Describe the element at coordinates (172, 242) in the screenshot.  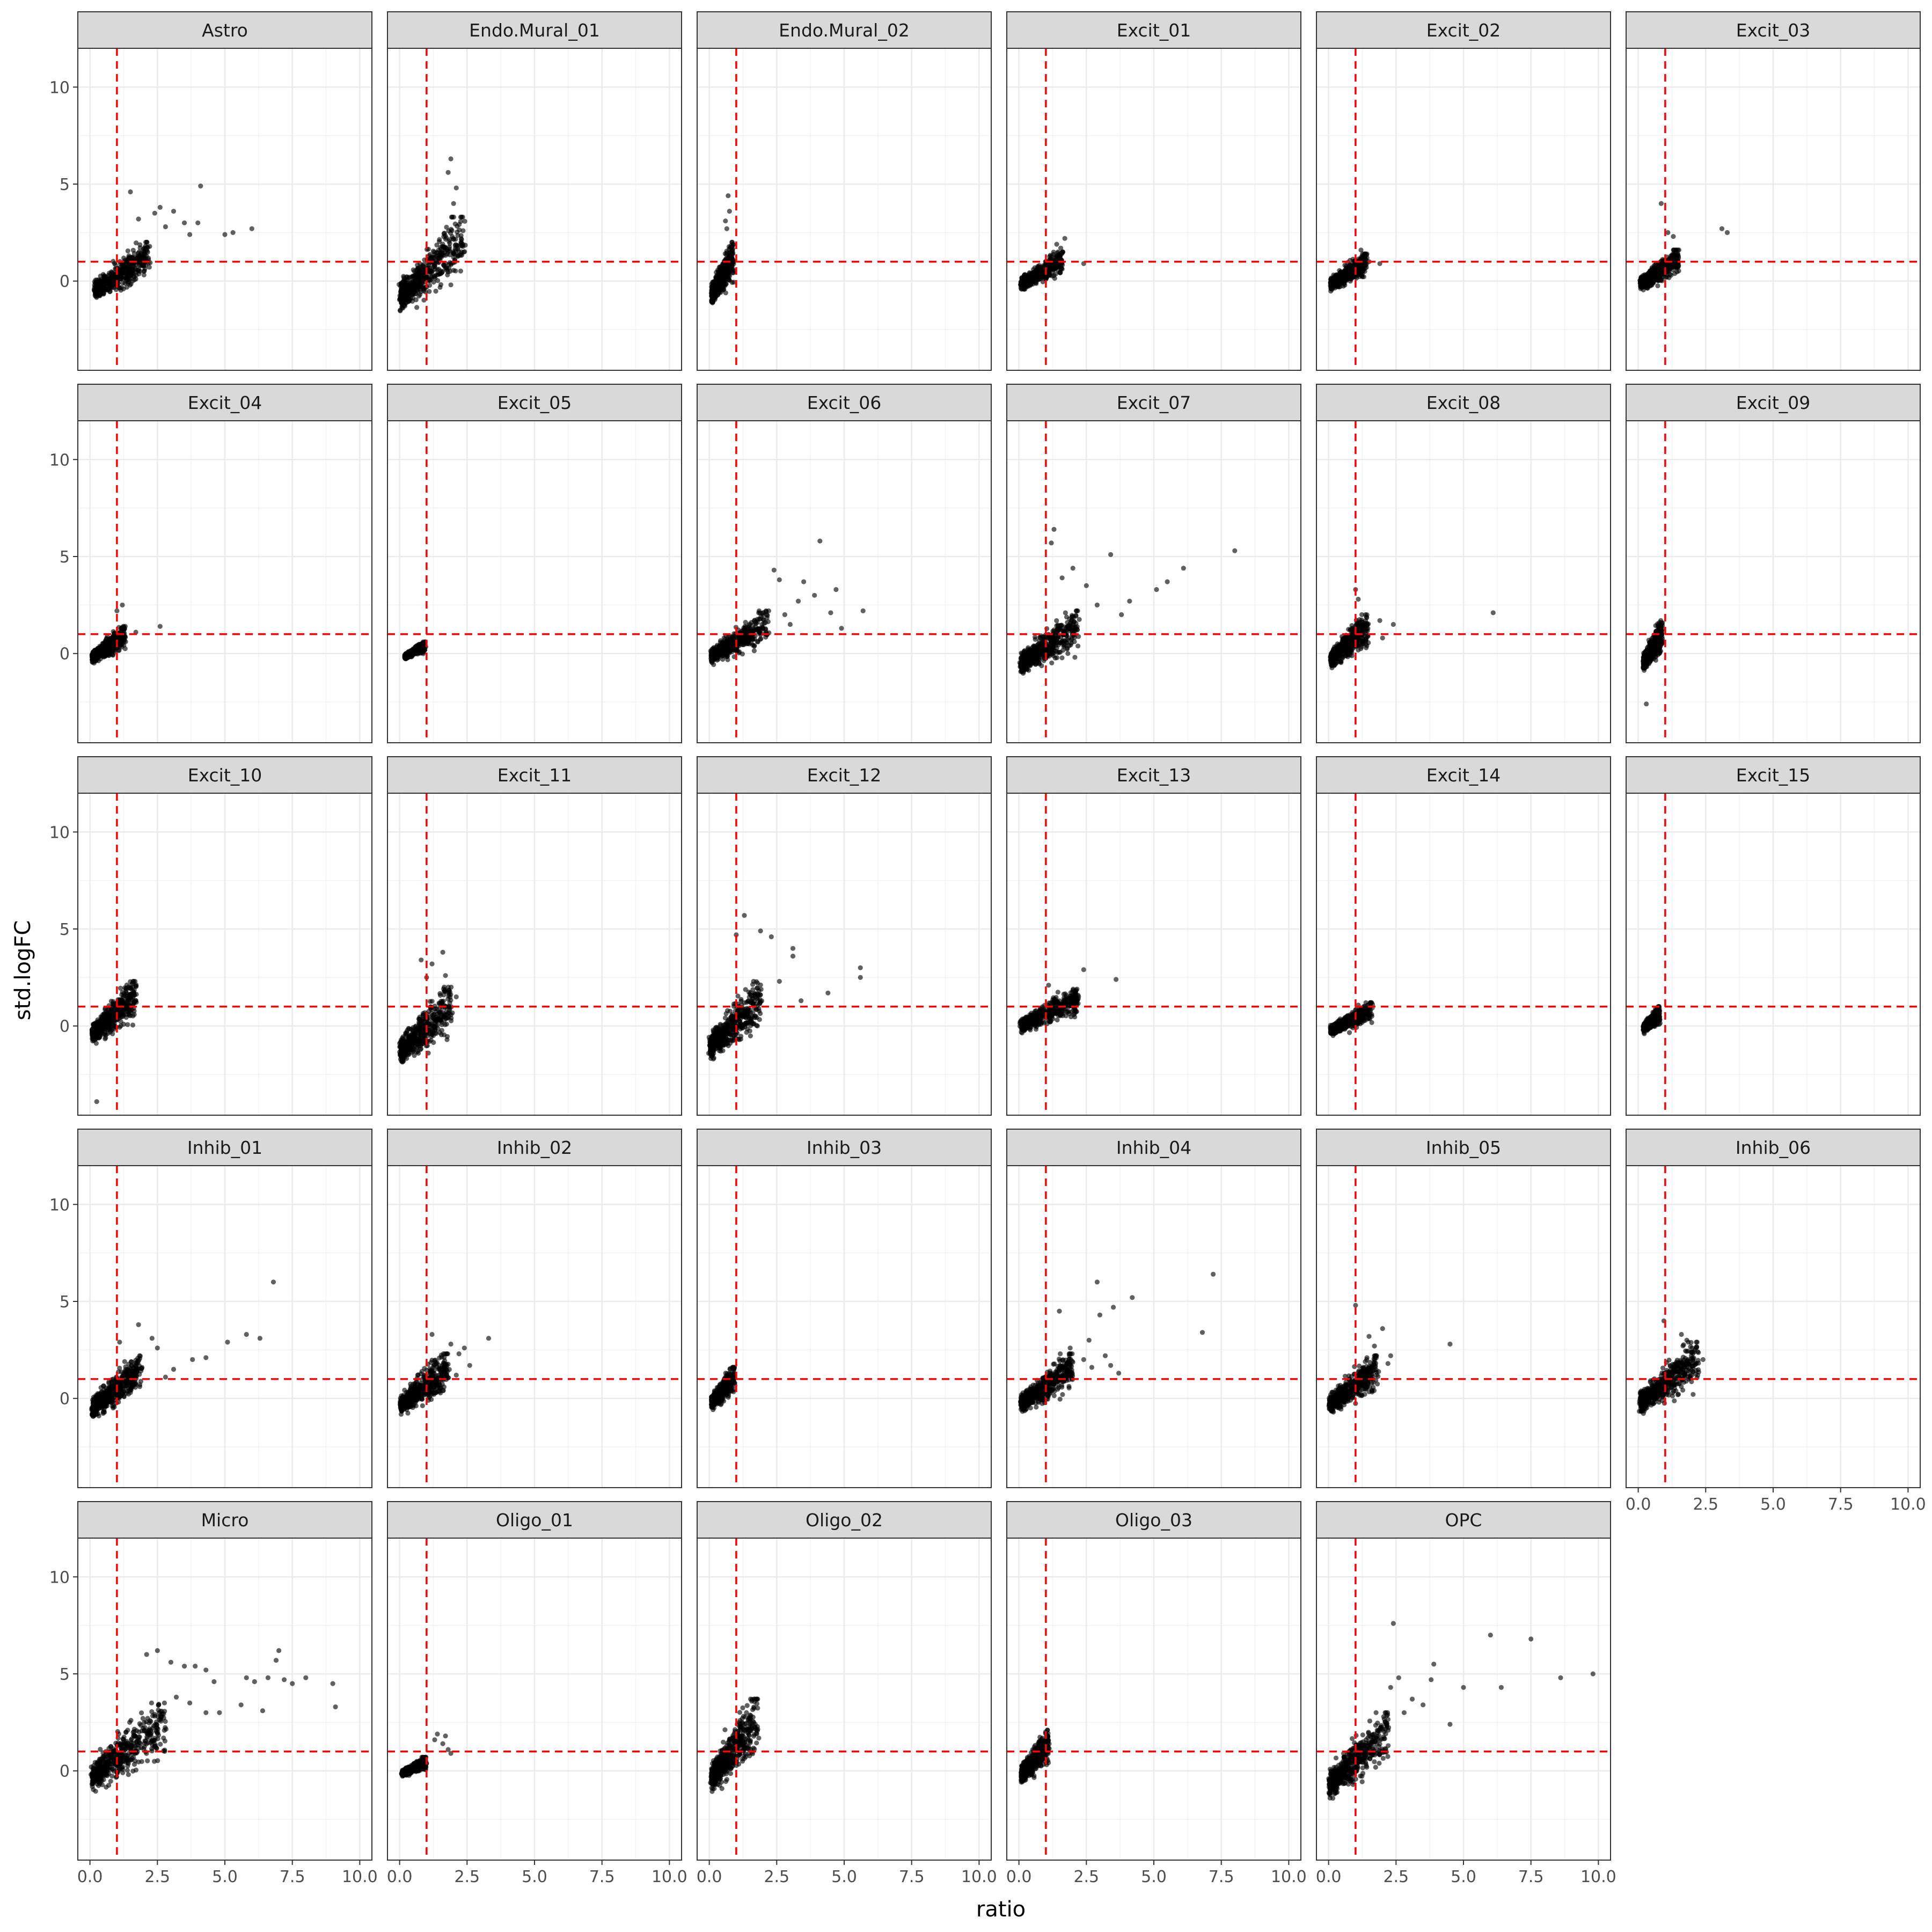
I see `data-points` at that location.